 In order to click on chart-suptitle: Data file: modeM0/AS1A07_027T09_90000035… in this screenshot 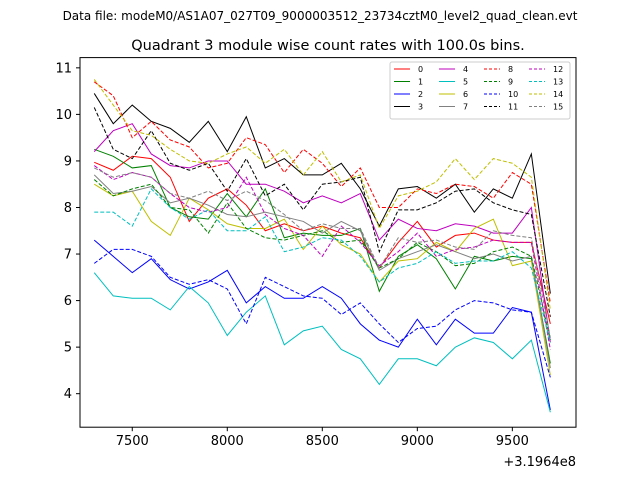, I will do `click(320, 16)`.